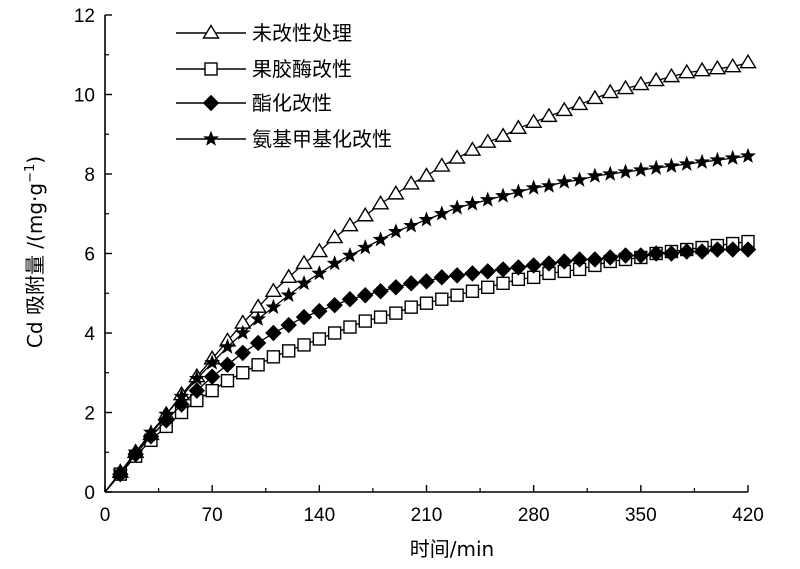 The image size is (800, 569). I want to click on legend-entry-esterified: 酯化改性, so click(254, 103).